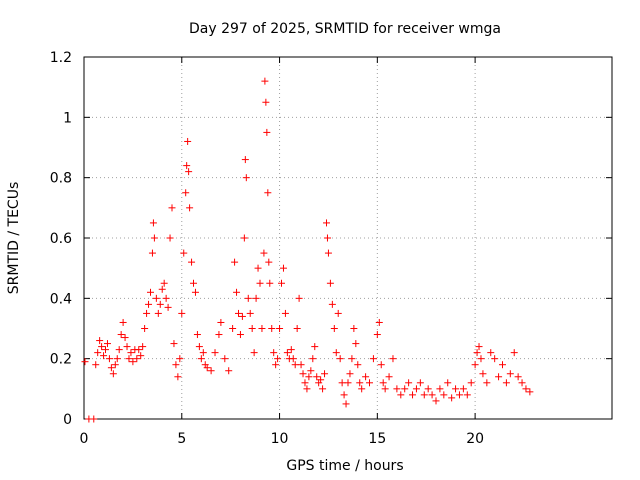  What do you see at coordinates (344, 466) in the screenshot?
I see `x-axis-title: GPS time / hours` at bounding box center [344, 466].